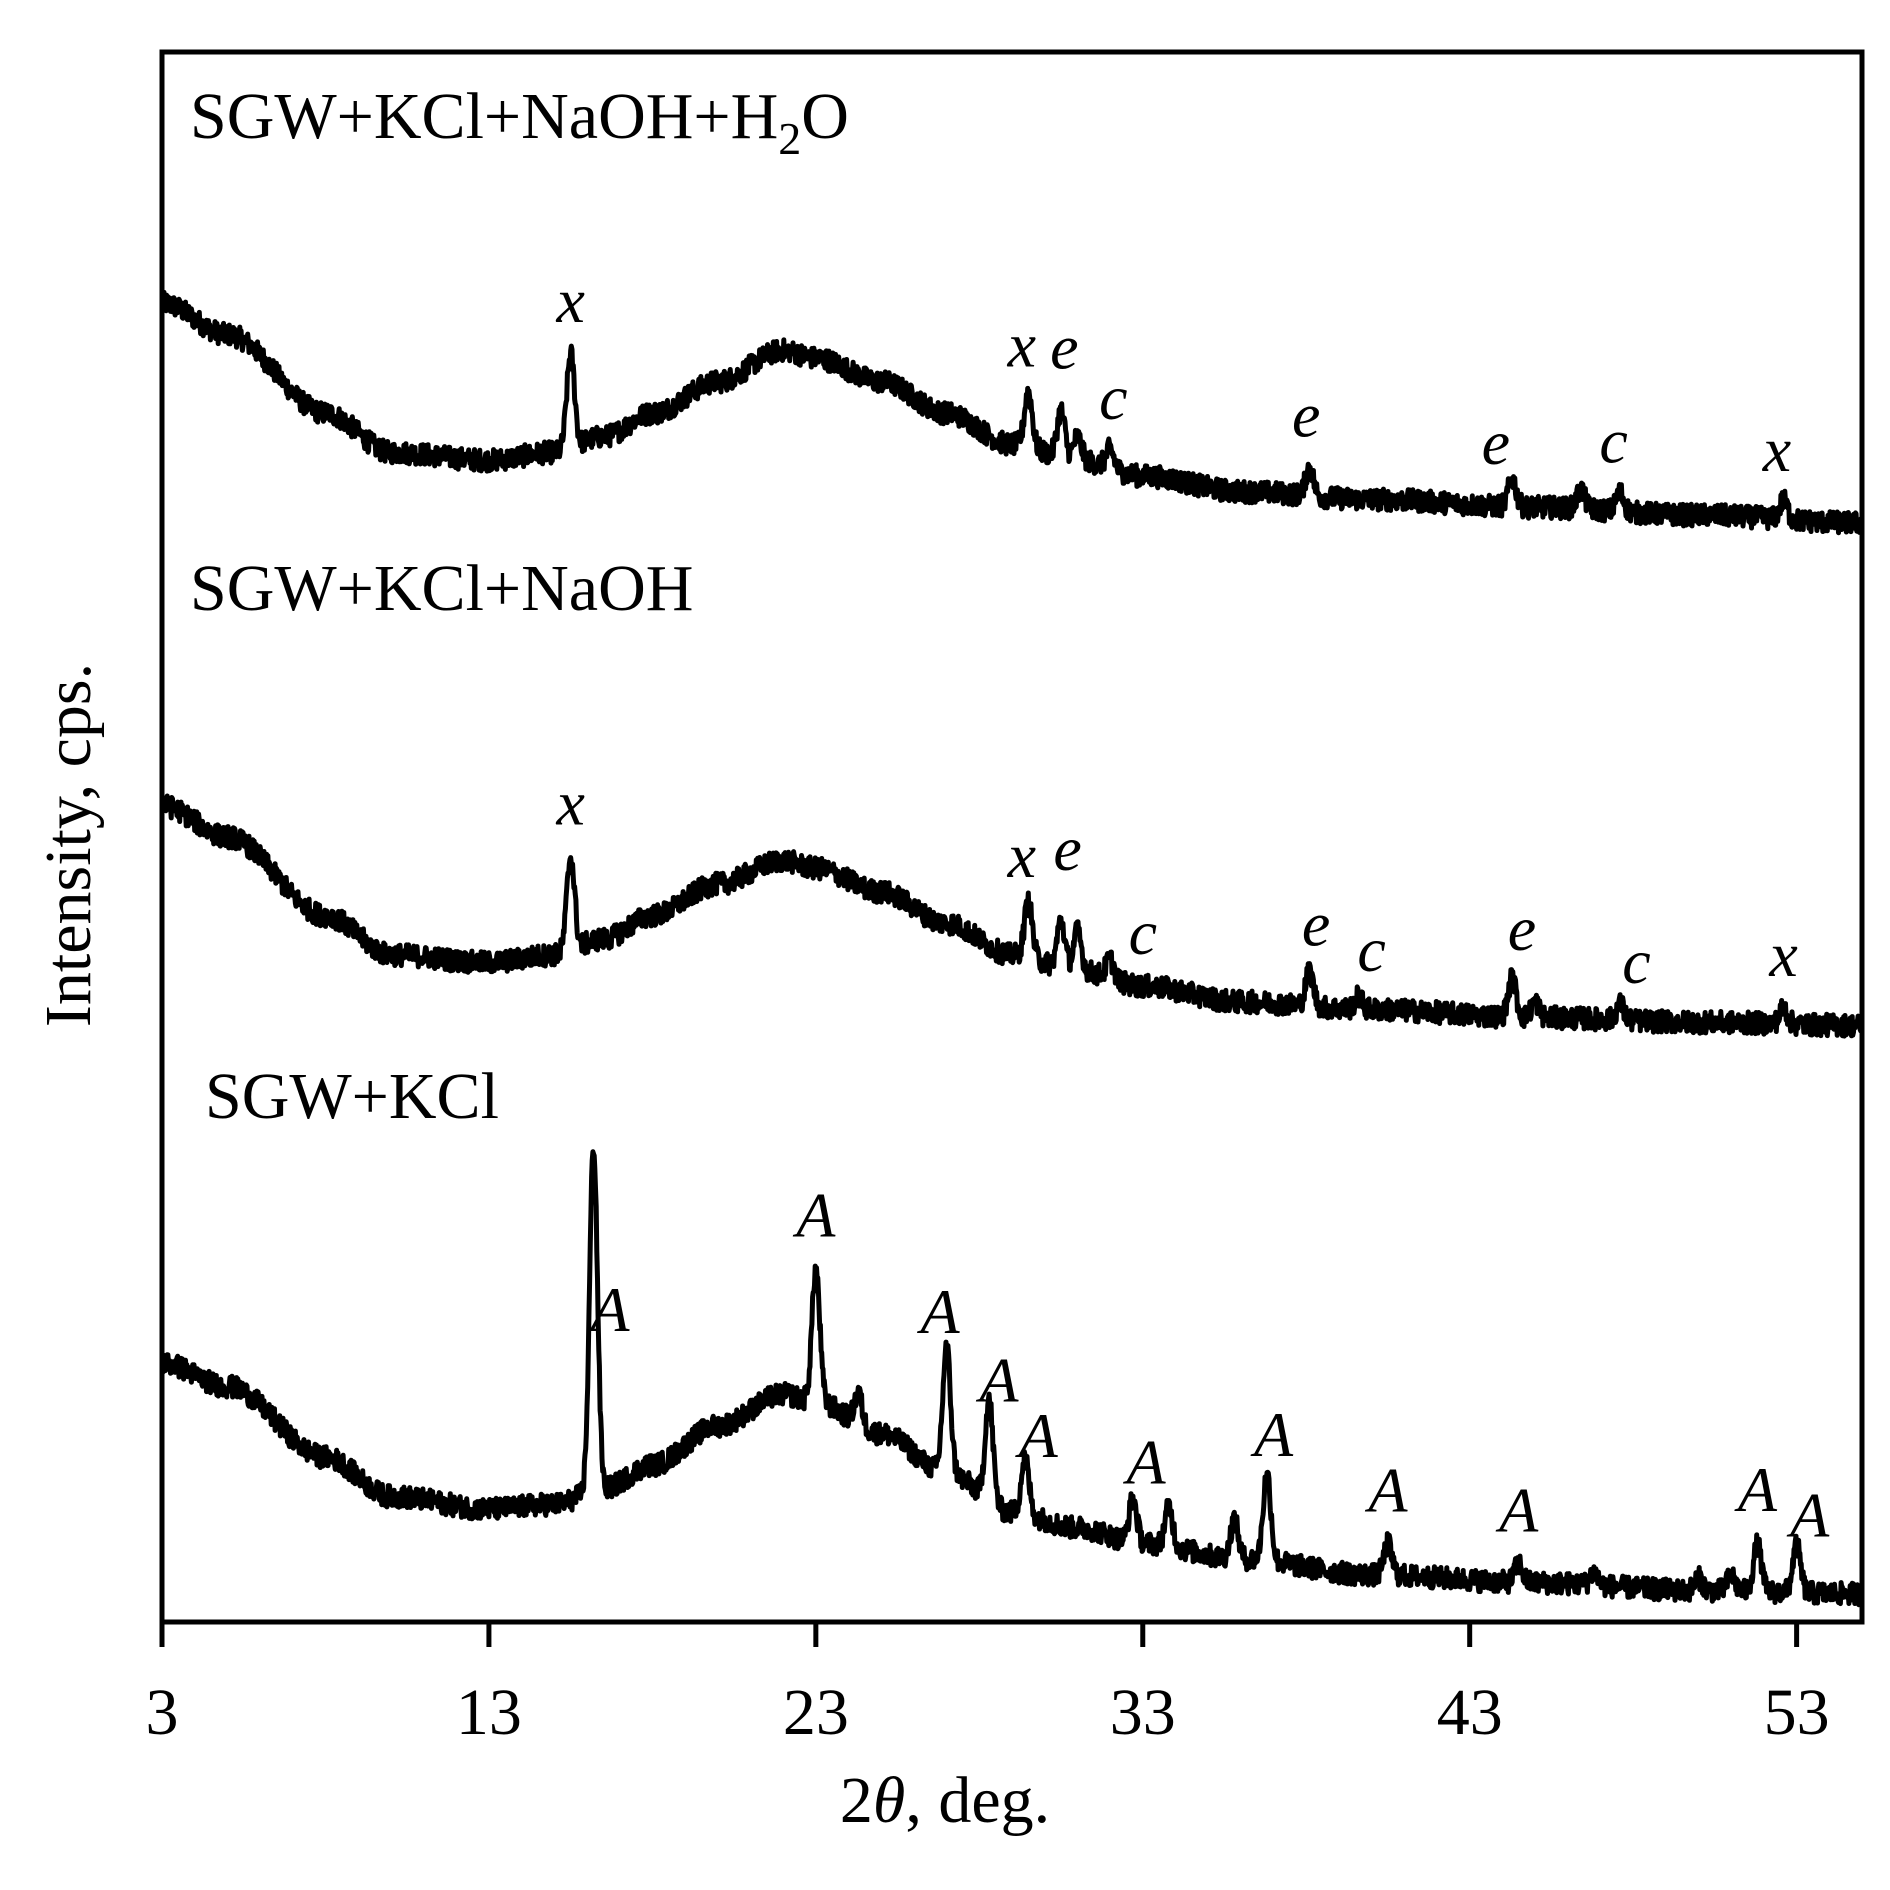 This screenshot has width=1890, height=1890. What do you see at coordinates (1143, 1712) in the screenshot?
I see `x-tick-label: 33` at bounding box center [1143, 1712].